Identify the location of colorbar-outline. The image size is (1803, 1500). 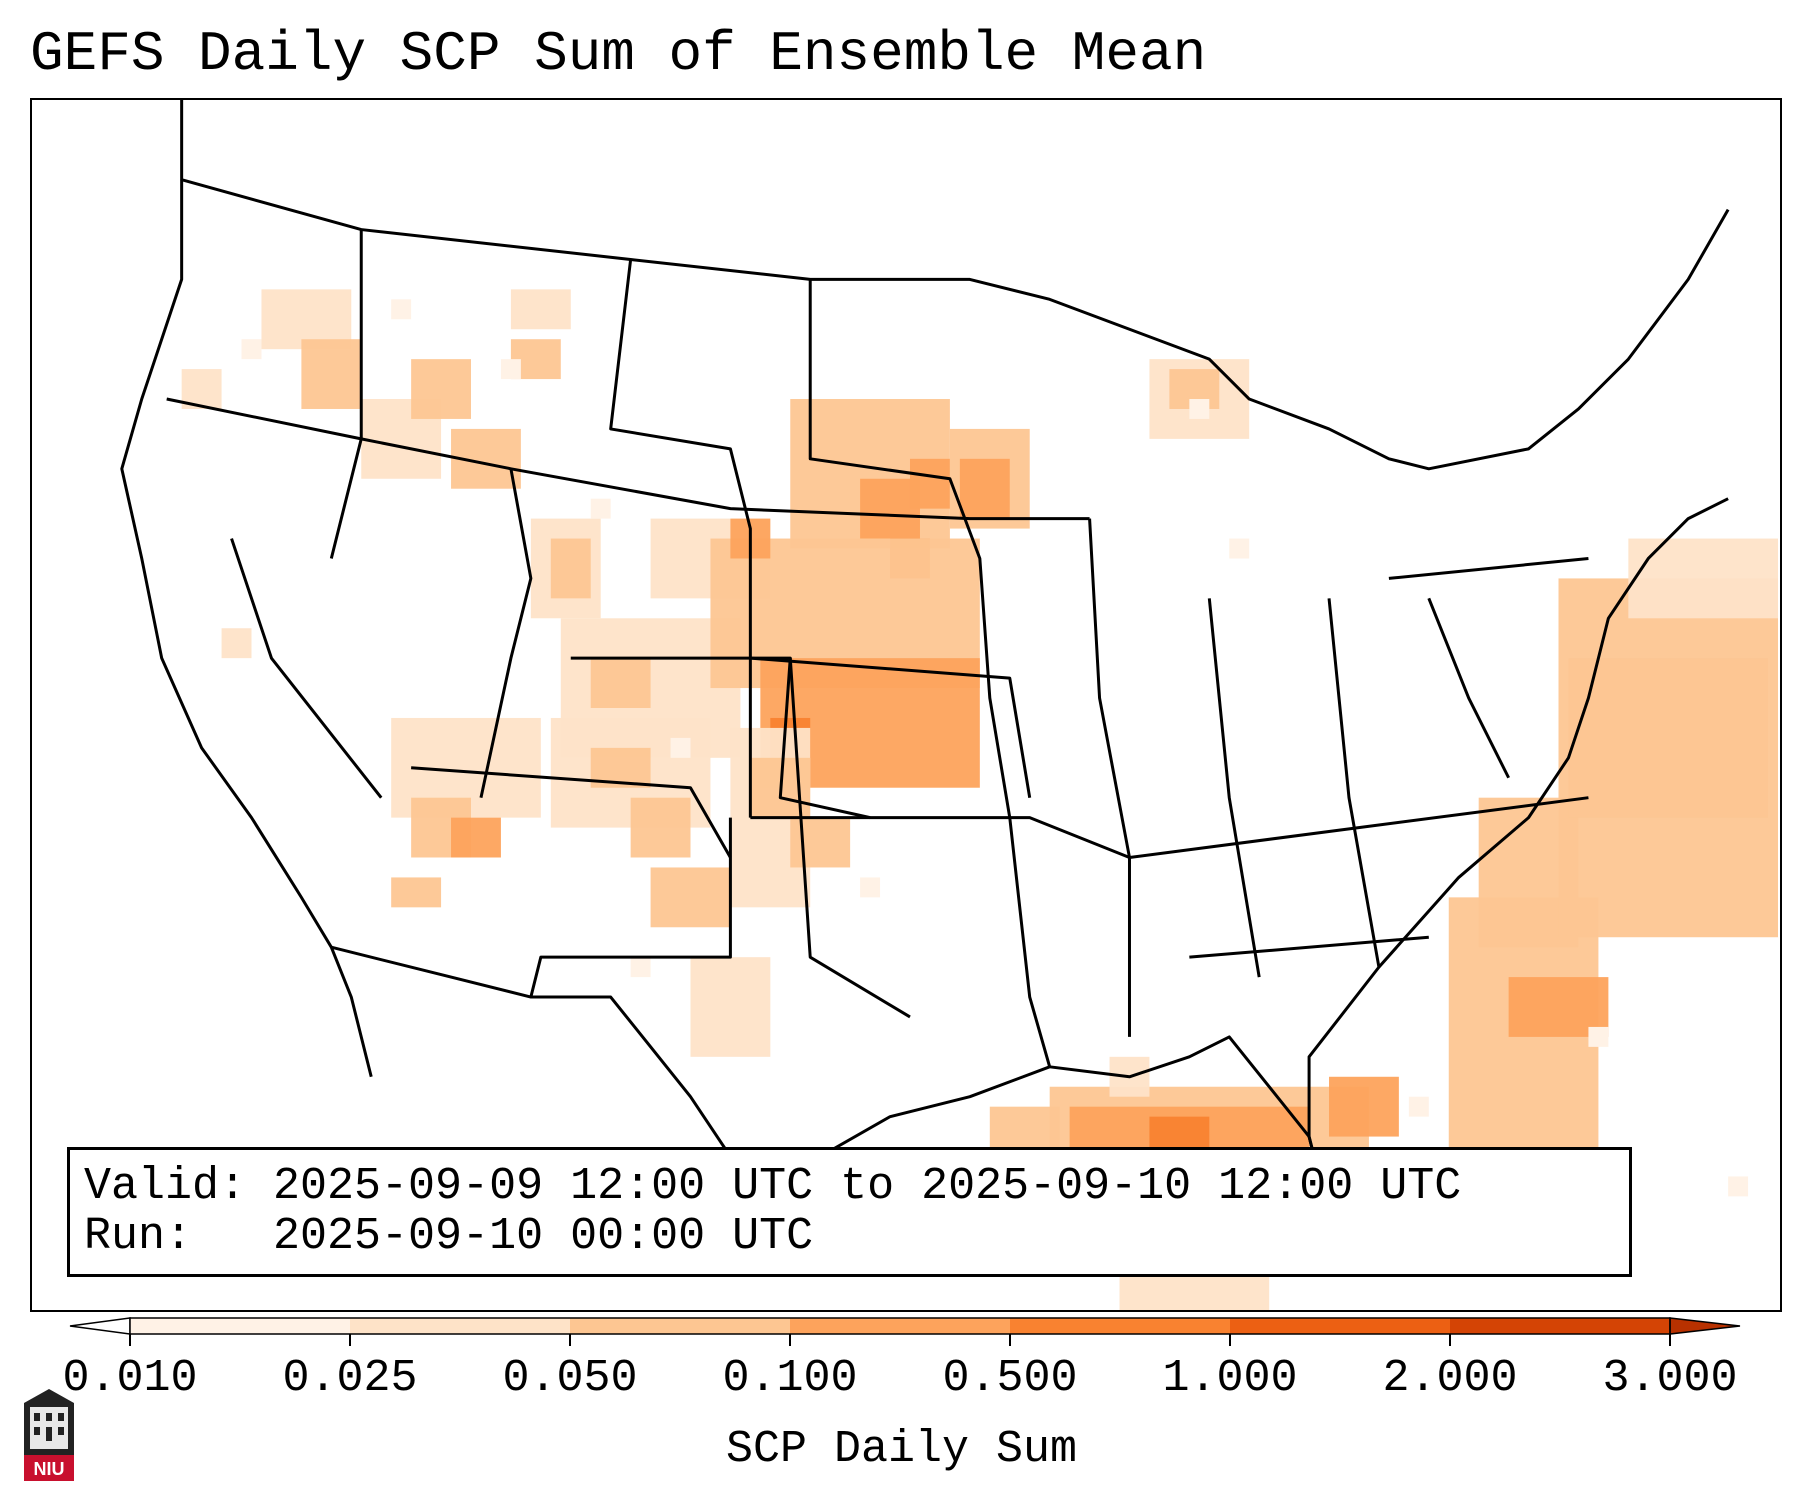
(900, 1326).